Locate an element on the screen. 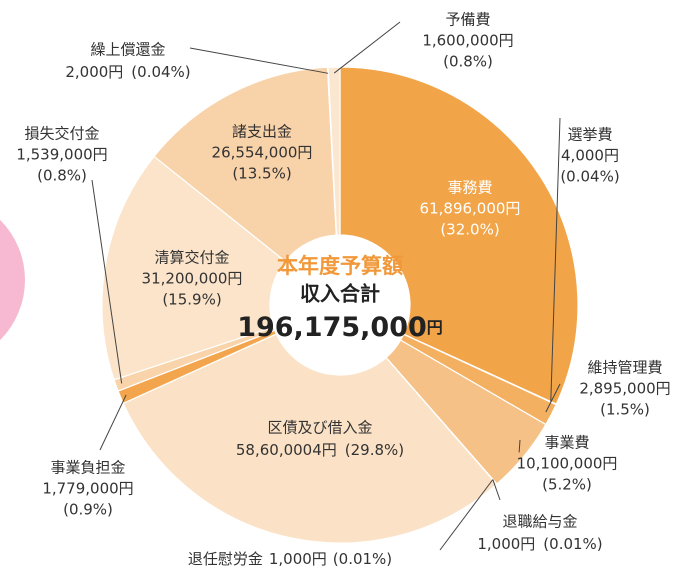 The width and height of the screenshot is (693, 574). amount-label: 1,779,000円 is located at coordinates (87, 489).